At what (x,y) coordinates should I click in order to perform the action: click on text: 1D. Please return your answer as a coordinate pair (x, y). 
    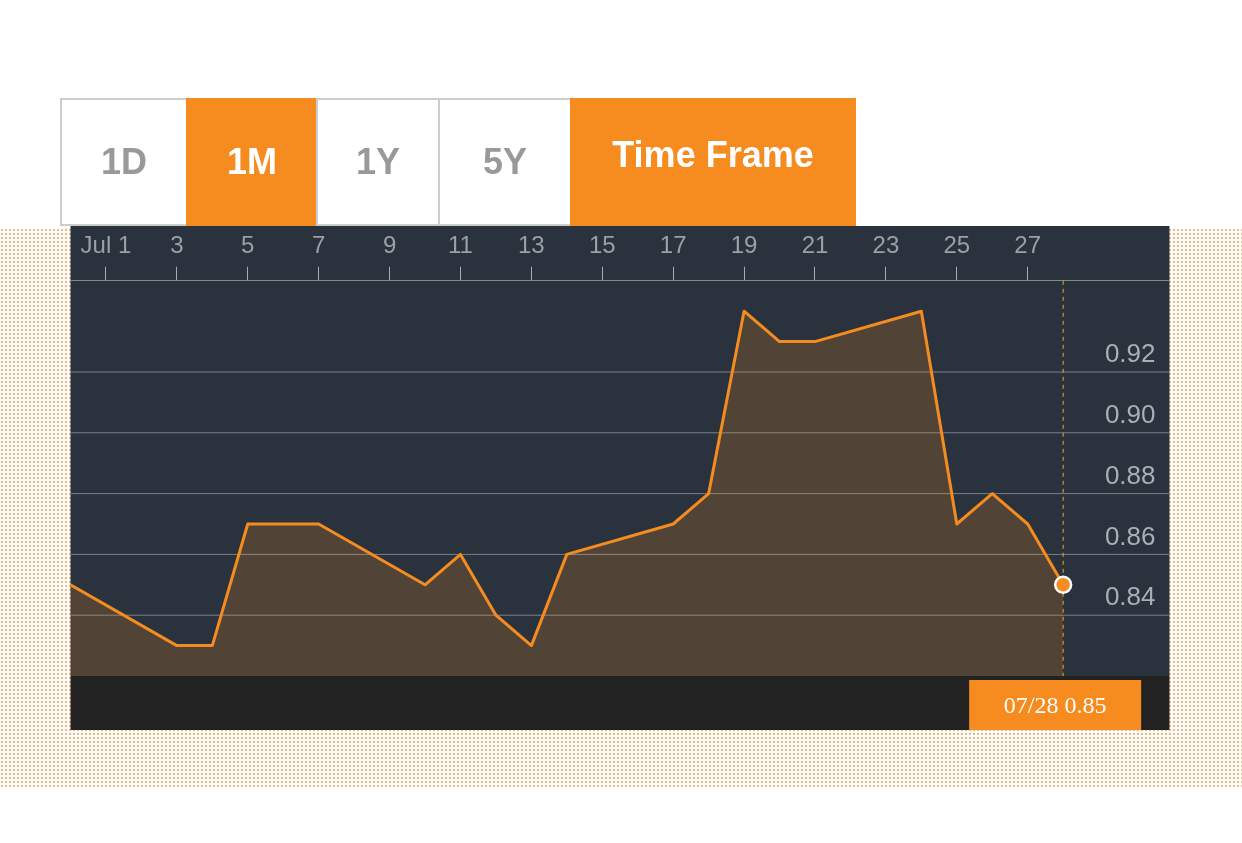
    Looking at the image, I should click on (123, 162).